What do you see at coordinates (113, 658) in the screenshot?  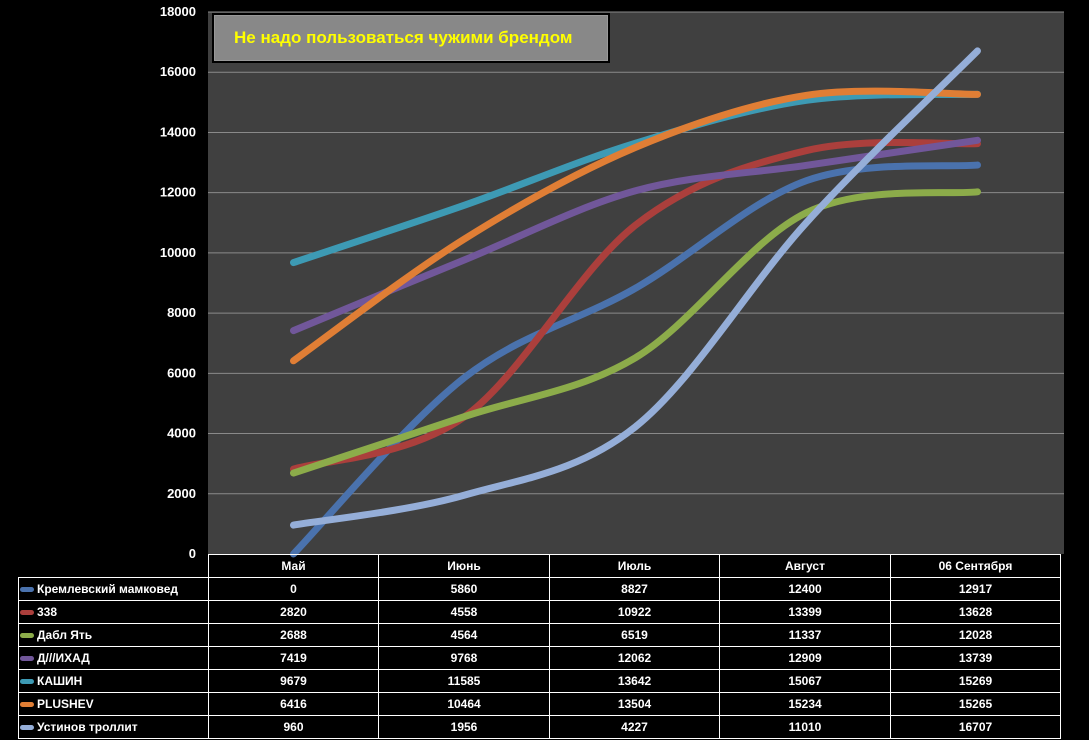 I see `series-name-cell: Д///ИХАД` at bounding box center [113, 658].